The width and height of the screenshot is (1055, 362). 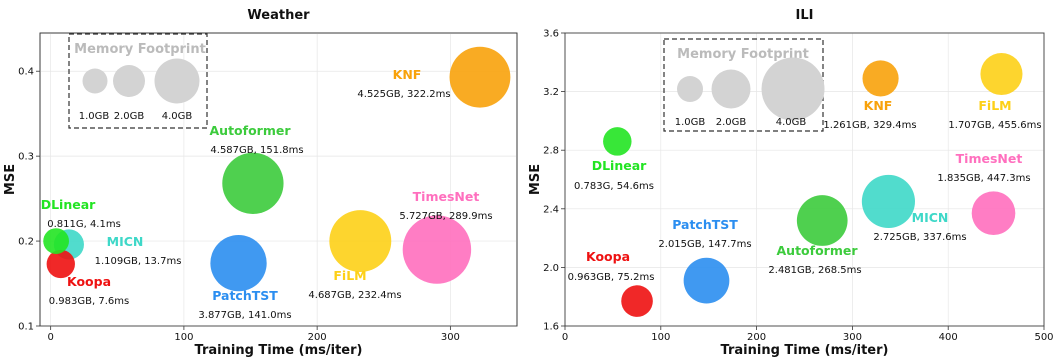 What do you see at coordinates (948, 337) in the screenshot?
I see `x-tick-label: 400` at bounding box center [948, 337].